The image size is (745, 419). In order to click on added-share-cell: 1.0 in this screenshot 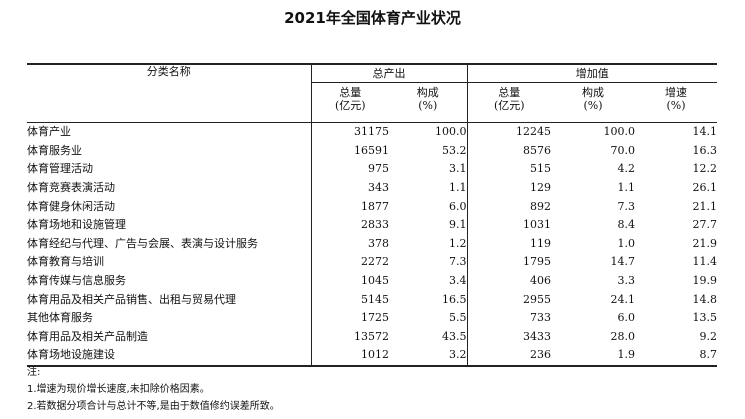, I will do `click(626, 243)`.